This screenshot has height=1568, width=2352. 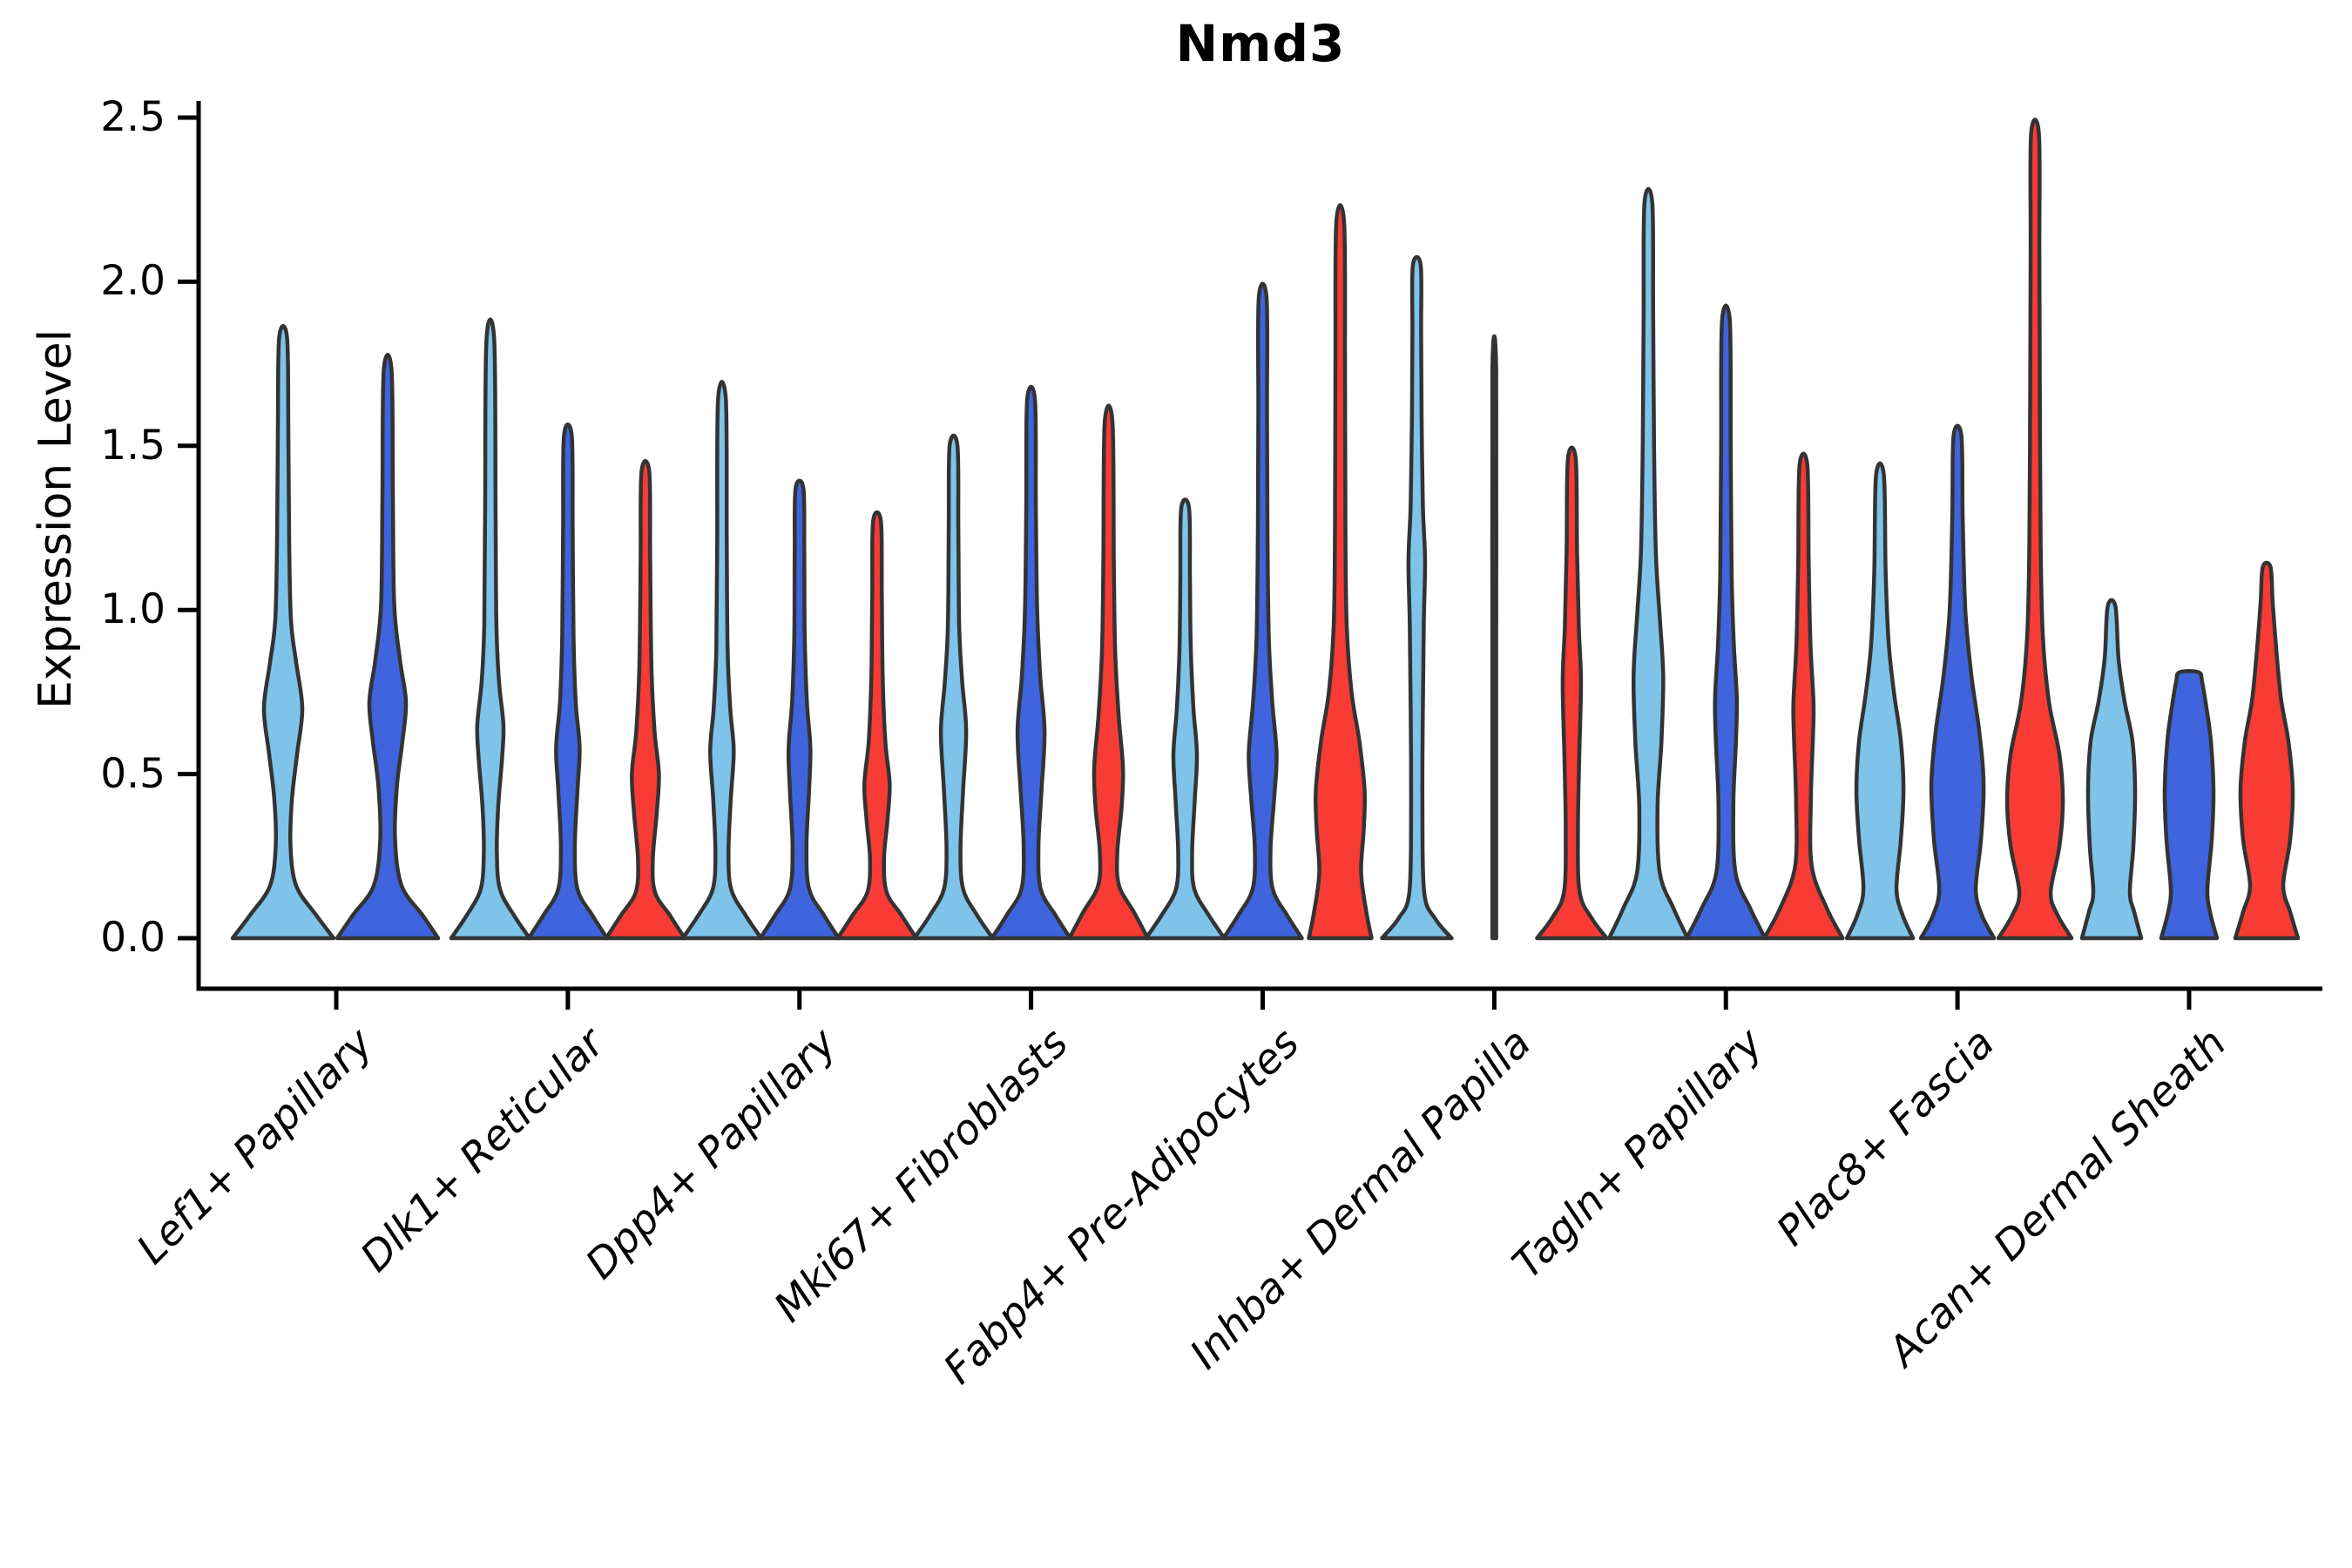 What do you see at coordinates (133, 609) in the screenshot?
I see `y-tick-label: 1.0` at bounding box center [133, 609].